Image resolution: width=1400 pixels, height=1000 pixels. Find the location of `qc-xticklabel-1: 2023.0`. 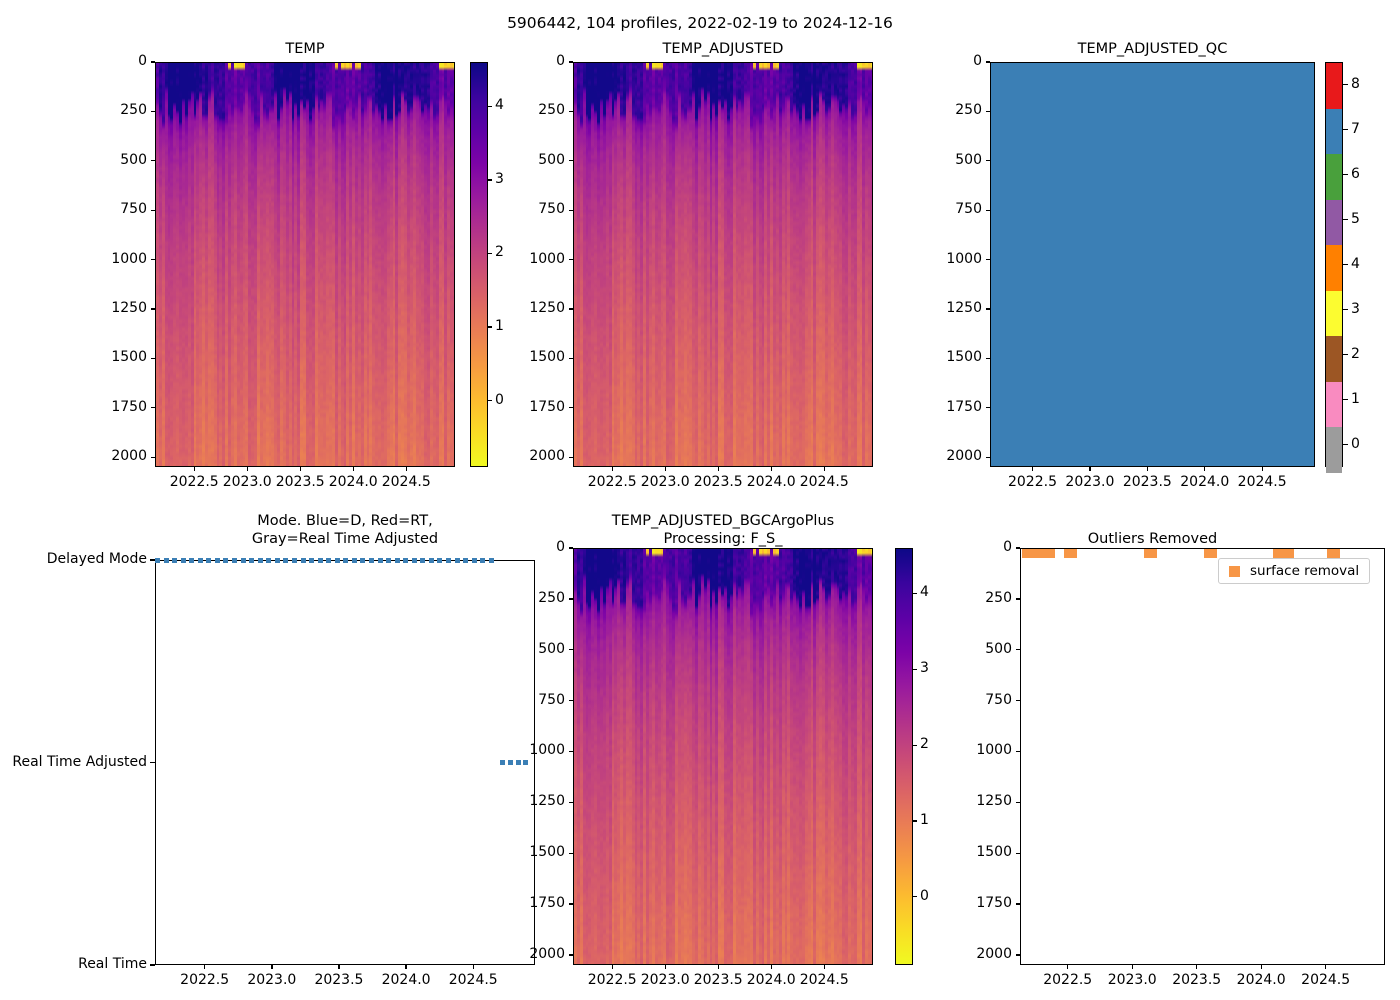

qc-xticklabel-1: 2023.0 is located at coordinates (1090, 482).